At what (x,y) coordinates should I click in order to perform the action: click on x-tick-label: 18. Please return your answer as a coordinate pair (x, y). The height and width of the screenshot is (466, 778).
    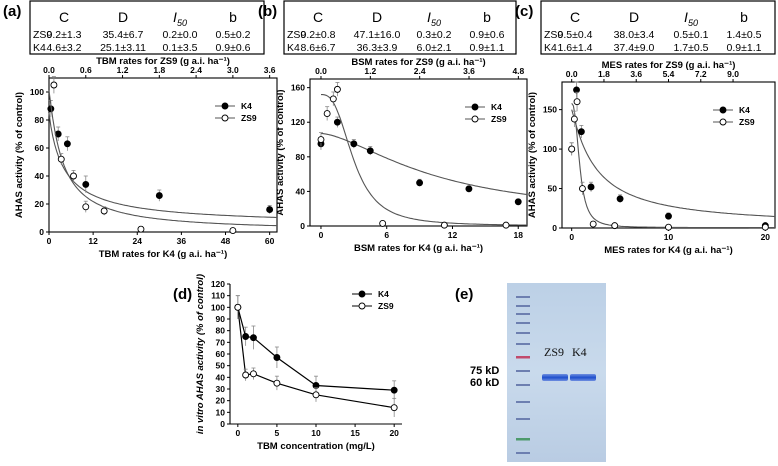
    Looking at the image, I should click on (518, 235).